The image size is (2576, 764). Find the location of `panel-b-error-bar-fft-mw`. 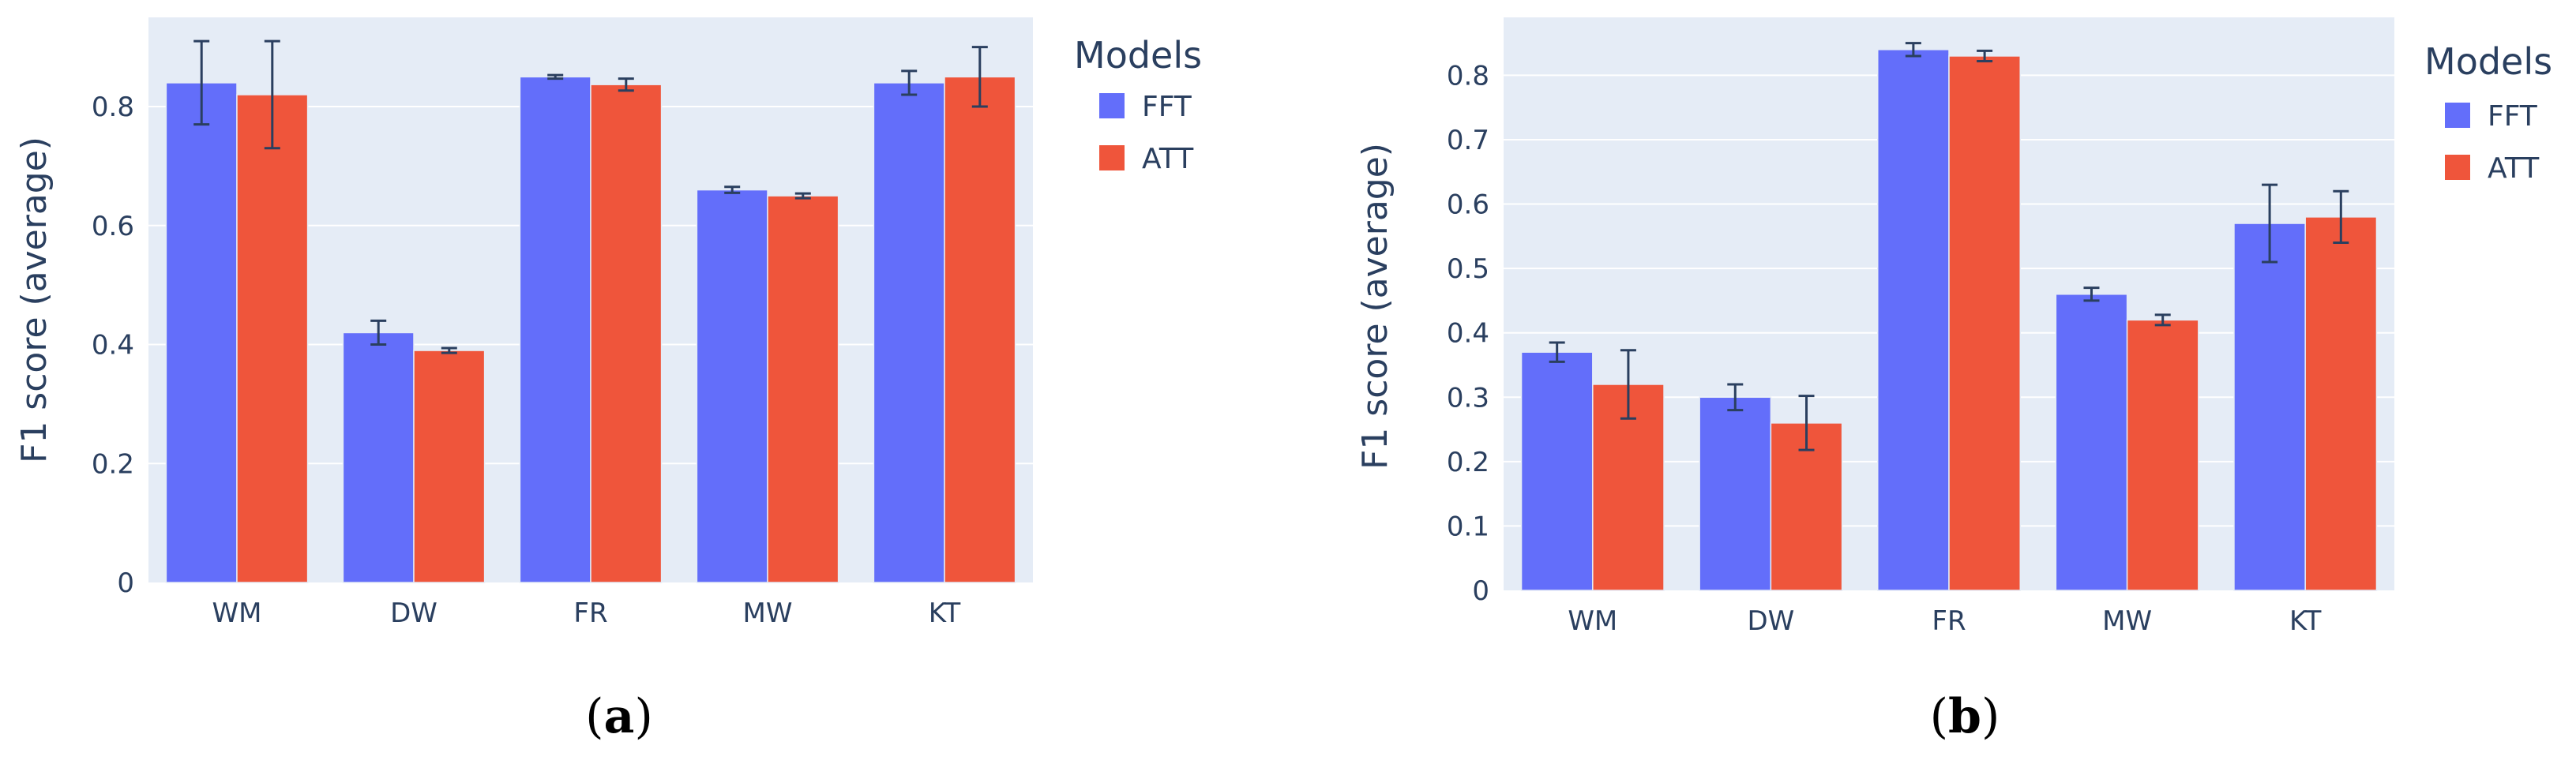

panel-b-error-bar-fft-mw is located at coordinates (2091, 294).